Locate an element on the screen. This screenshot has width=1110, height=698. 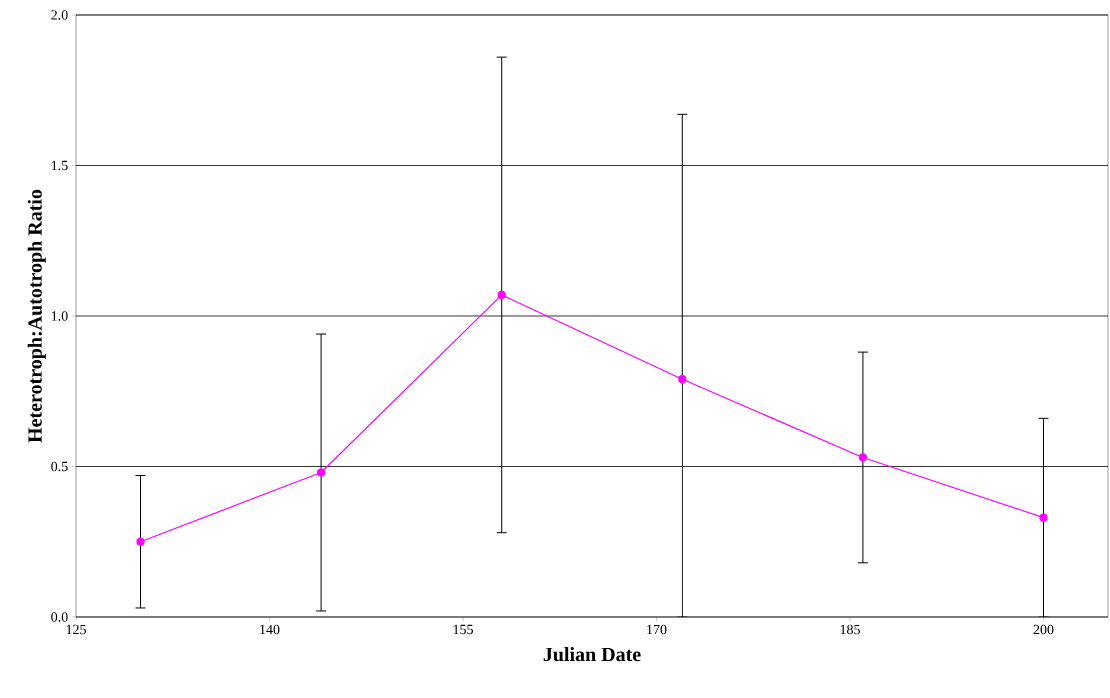
x-tick-label: 140 is located at coordinates (270, 629).